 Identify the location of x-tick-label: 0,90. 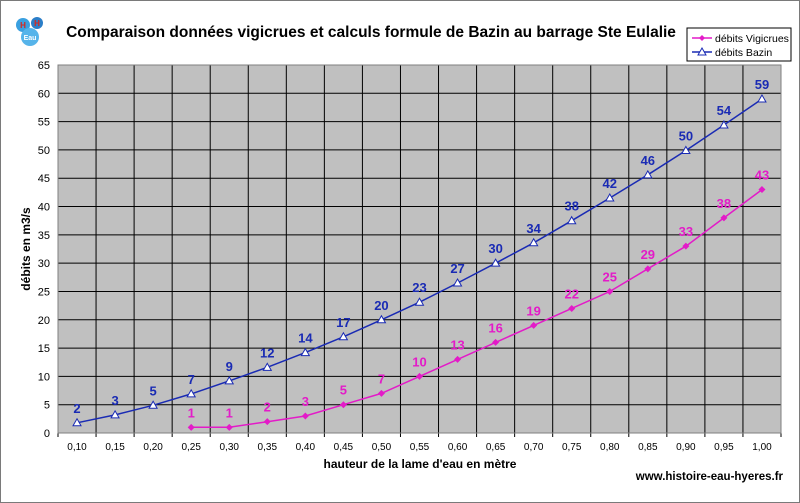
(686, 447).